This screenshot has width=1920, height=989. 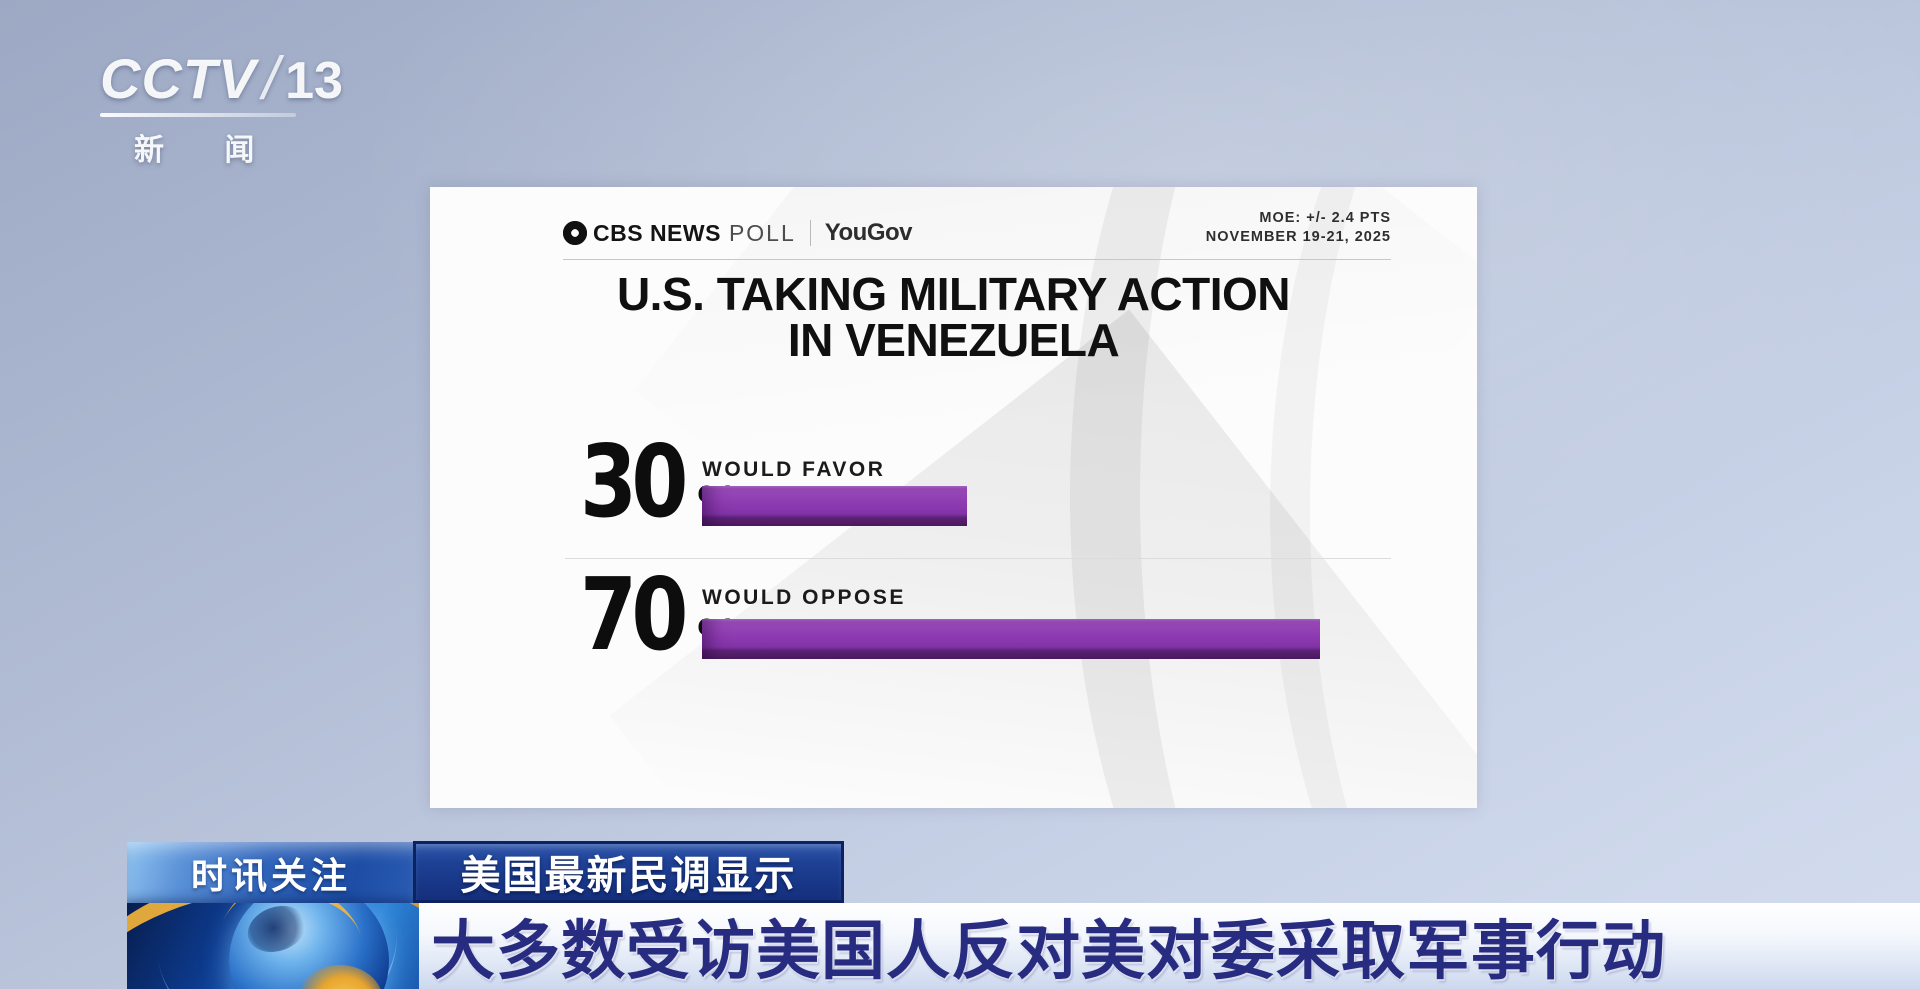 I want to click on lower-third-badge: 时讯关注, so click(x=271, y=872).